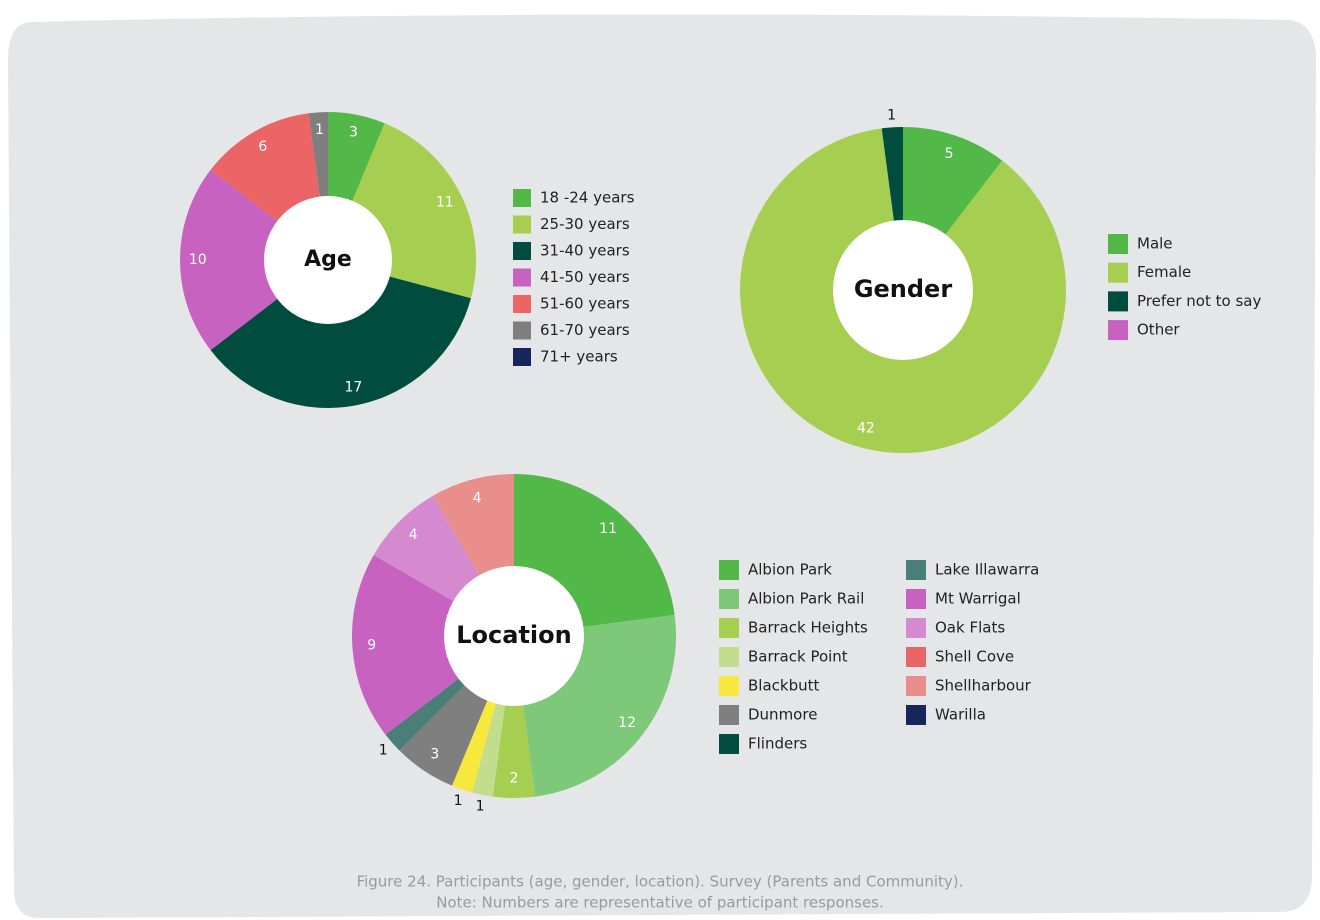  I want to click on value-label: 42, so click(866, 429).